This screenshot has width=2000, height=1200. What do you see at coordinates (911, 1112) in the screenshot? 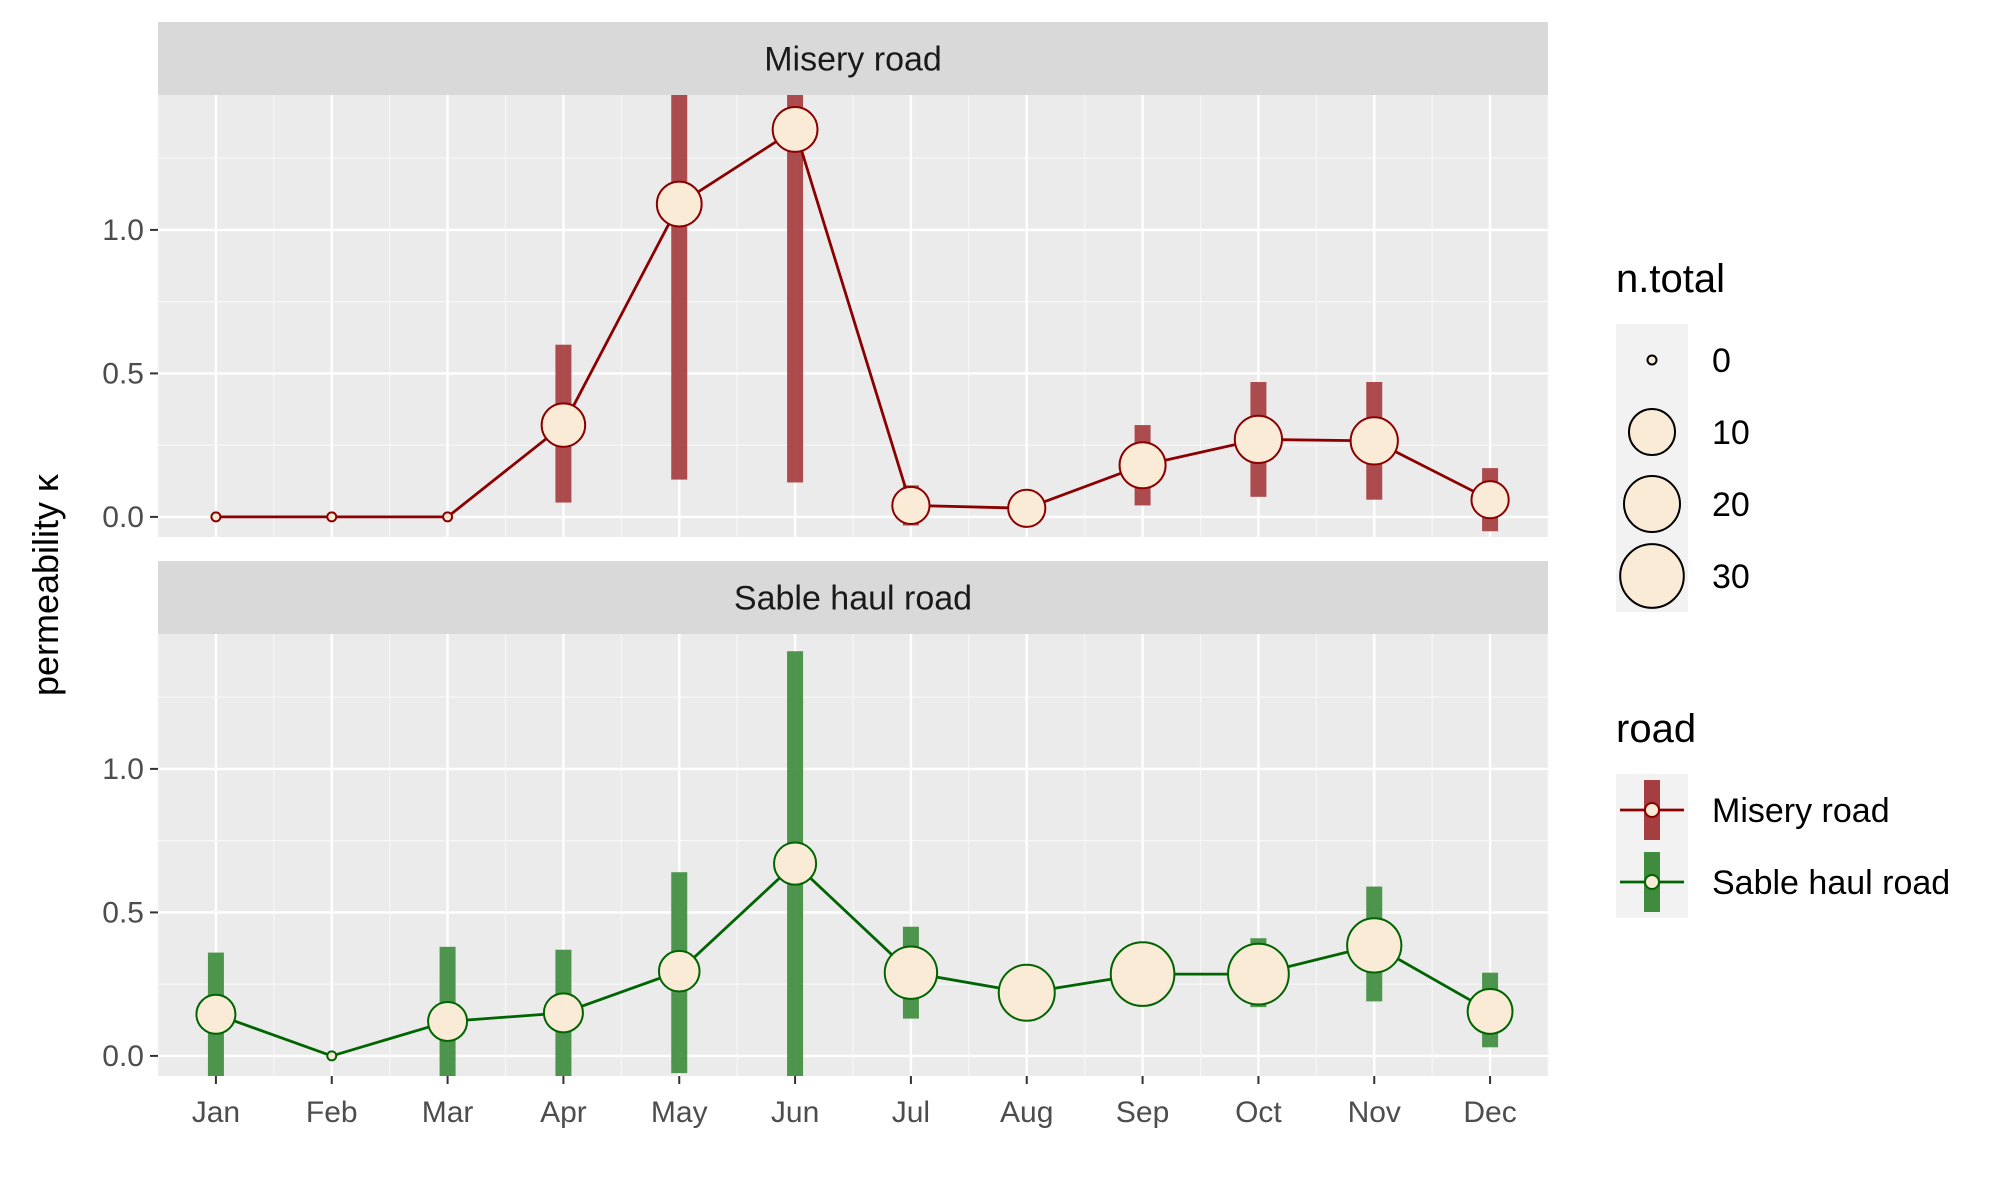
I see `x-tick-label: Jul` at bounding box center [911, 1112].